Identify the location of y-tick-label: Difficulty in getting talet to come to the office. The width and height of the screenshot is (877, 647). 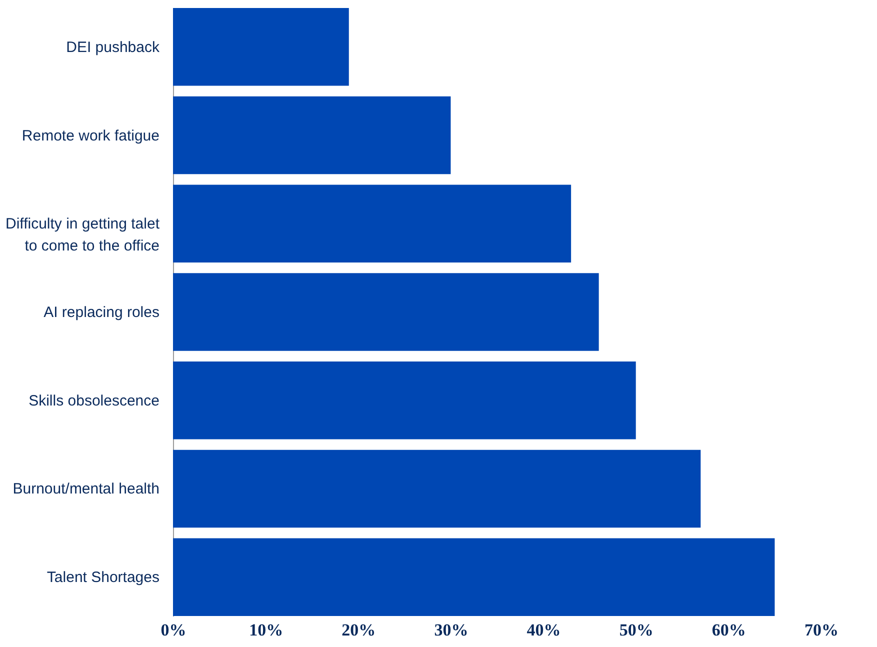
(83, 235).